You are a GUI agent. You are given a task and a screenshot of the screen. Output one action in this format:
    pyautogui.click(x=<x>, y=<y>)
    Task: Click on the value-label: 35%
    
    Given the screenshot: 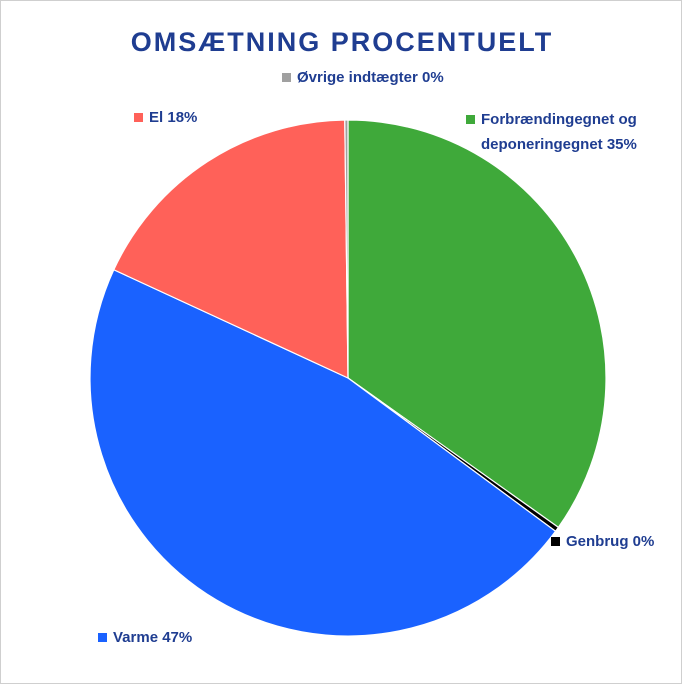 What is the action you would take?
    pyautogui.click(x=621, y=144)
    